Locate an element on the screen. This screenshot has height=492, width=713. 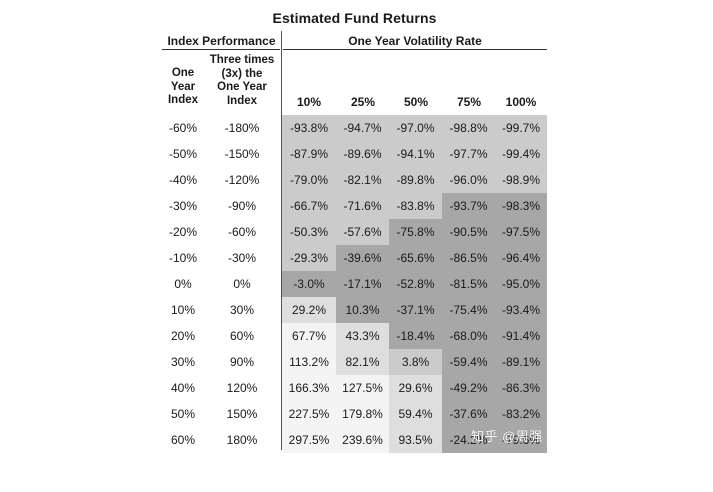
one-year-index-cell: -40% is located at coordinates (182, 180).